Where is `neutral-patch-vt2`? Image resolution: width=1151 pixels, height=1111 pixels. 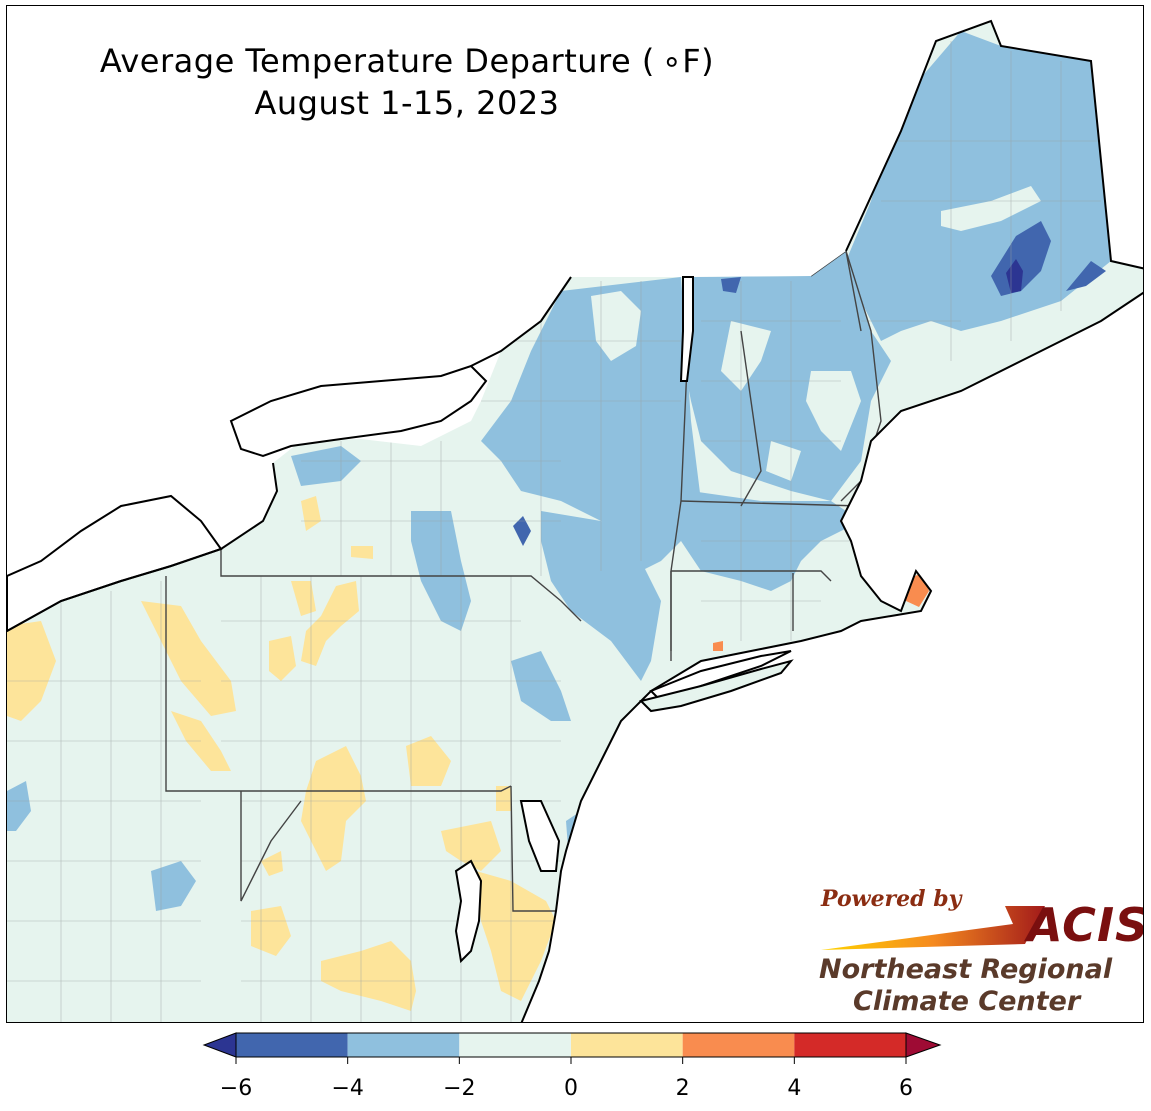
neutral-patch-vt2 is located at coordinates (783, 461).